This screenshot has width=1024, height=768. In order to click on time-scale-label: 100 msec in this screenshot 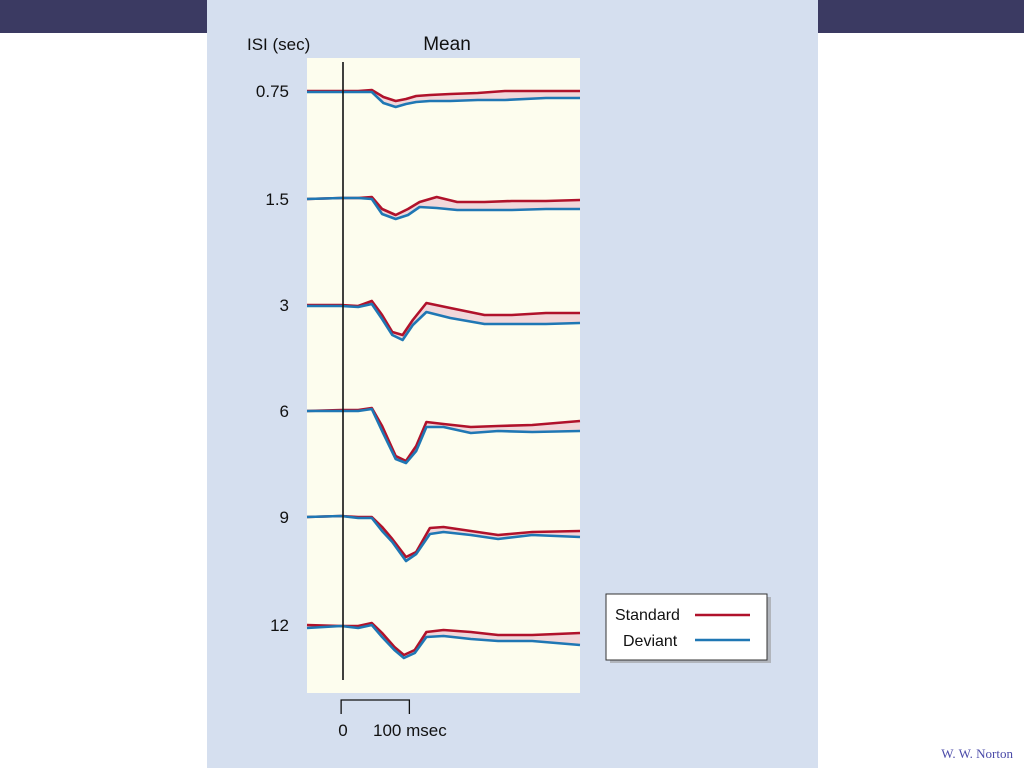, I will do `click(410, 730)`.